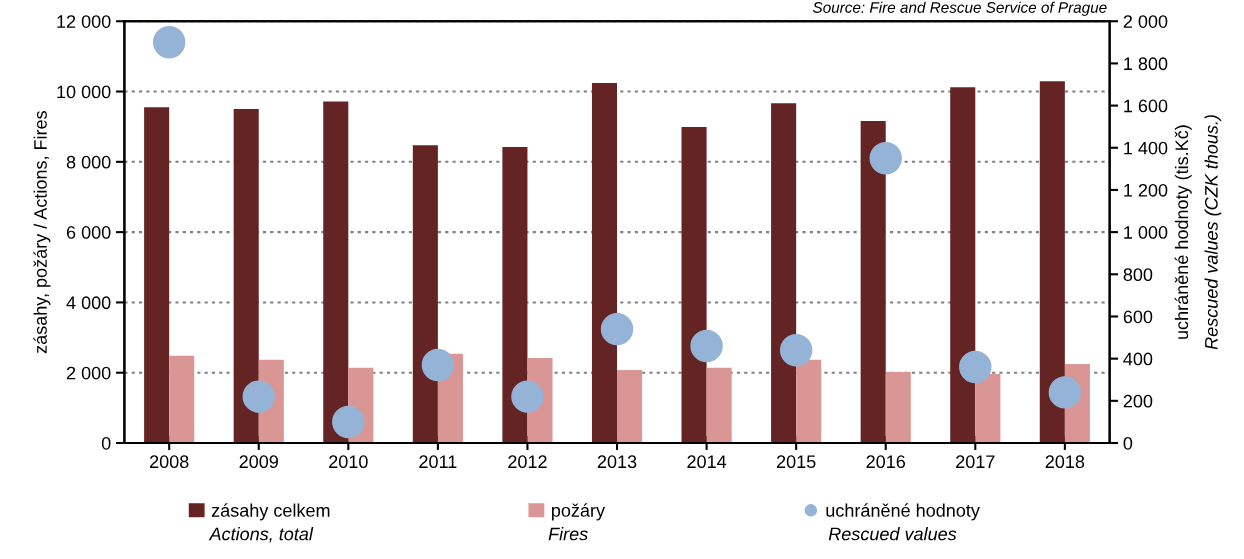 The width and height of the screenshot is (1244, 559). I want to click on x-tick-label: 2011, so click(438, 462).